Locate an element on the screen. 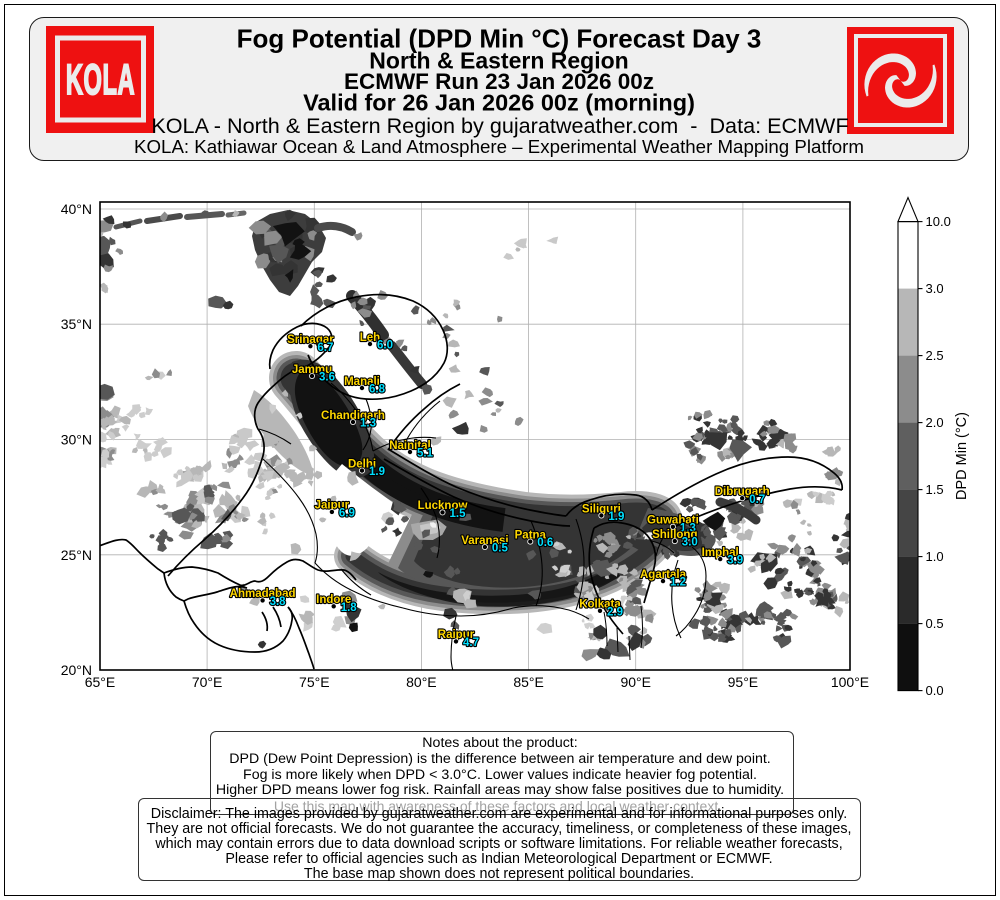 This screenshot has height=900, width=1000. svg-text: 85°E is located at coordinates (528, 682).